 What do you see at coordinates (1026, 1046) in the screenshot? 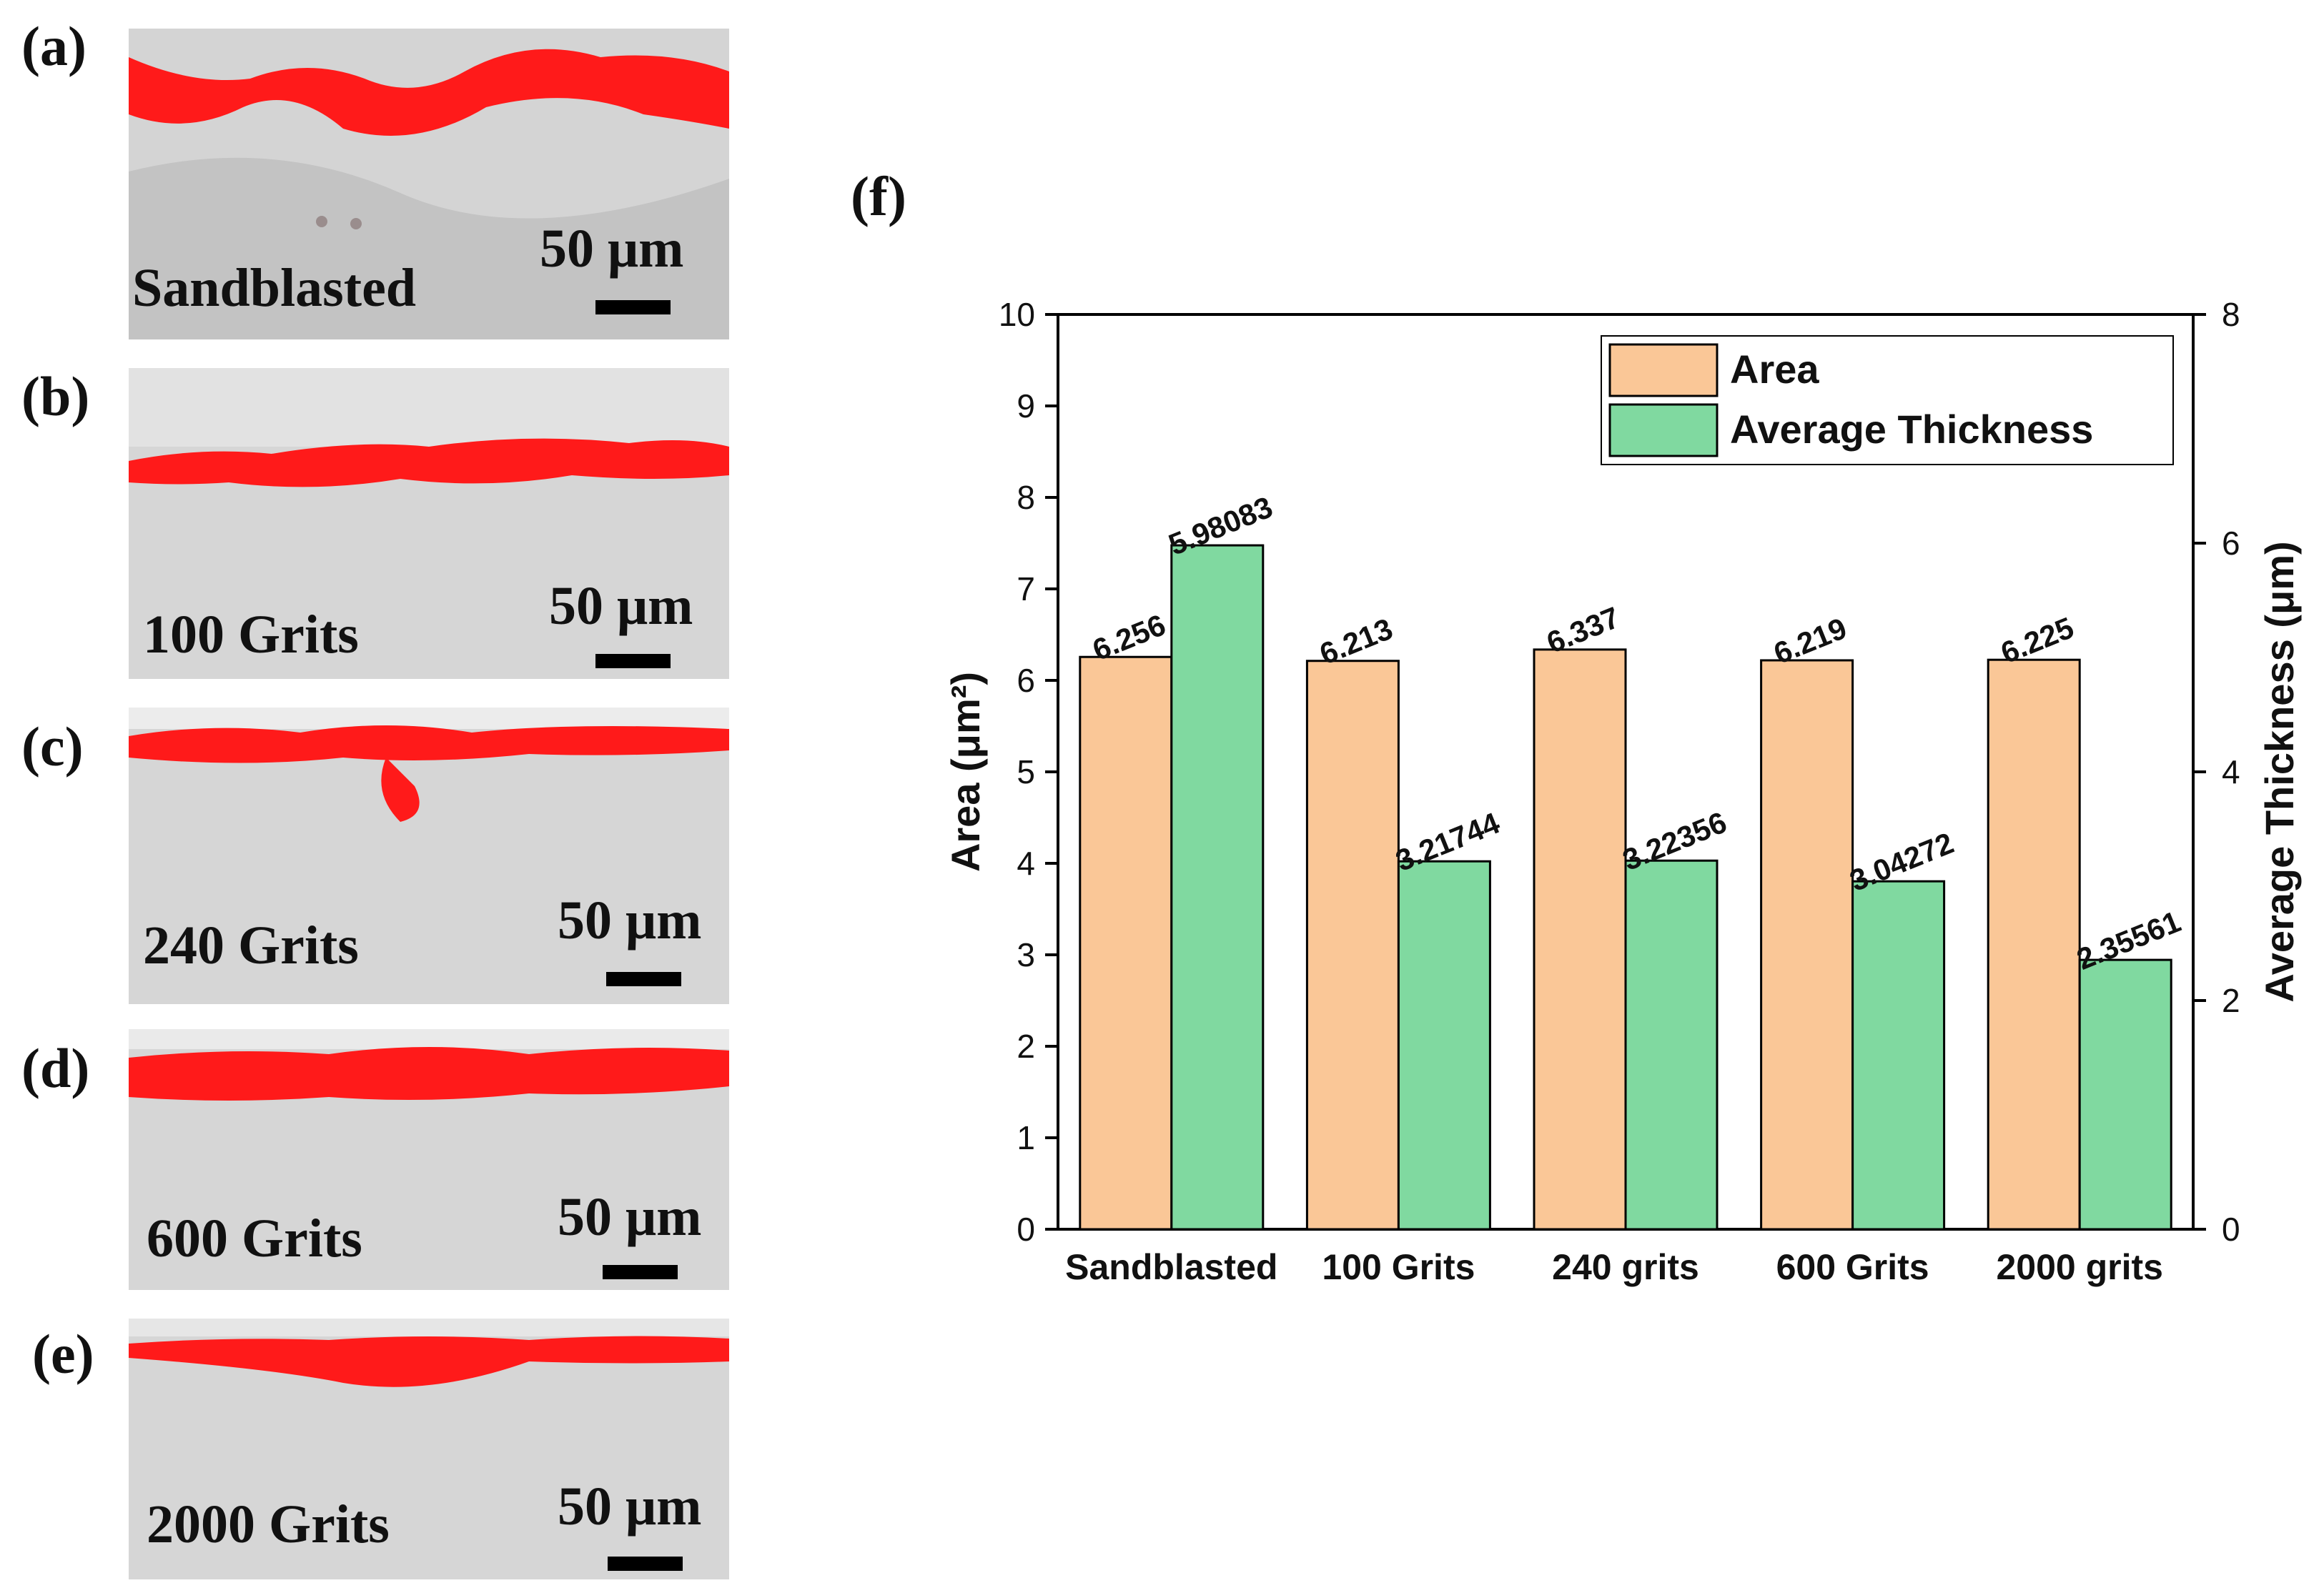
I see `left-tick-label: 2` at bounding box center [1026, 1046].